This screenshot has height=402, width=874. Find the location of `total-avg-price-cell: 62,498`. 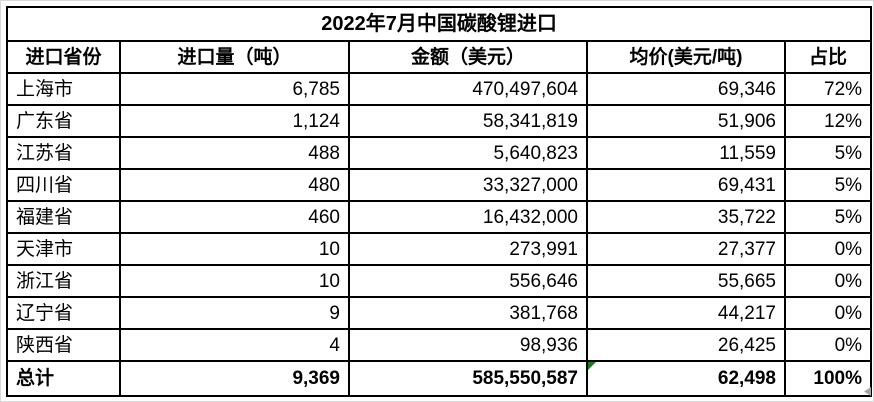

total-avg-price-cell: 62,498 is located at coordinates (686, 378).